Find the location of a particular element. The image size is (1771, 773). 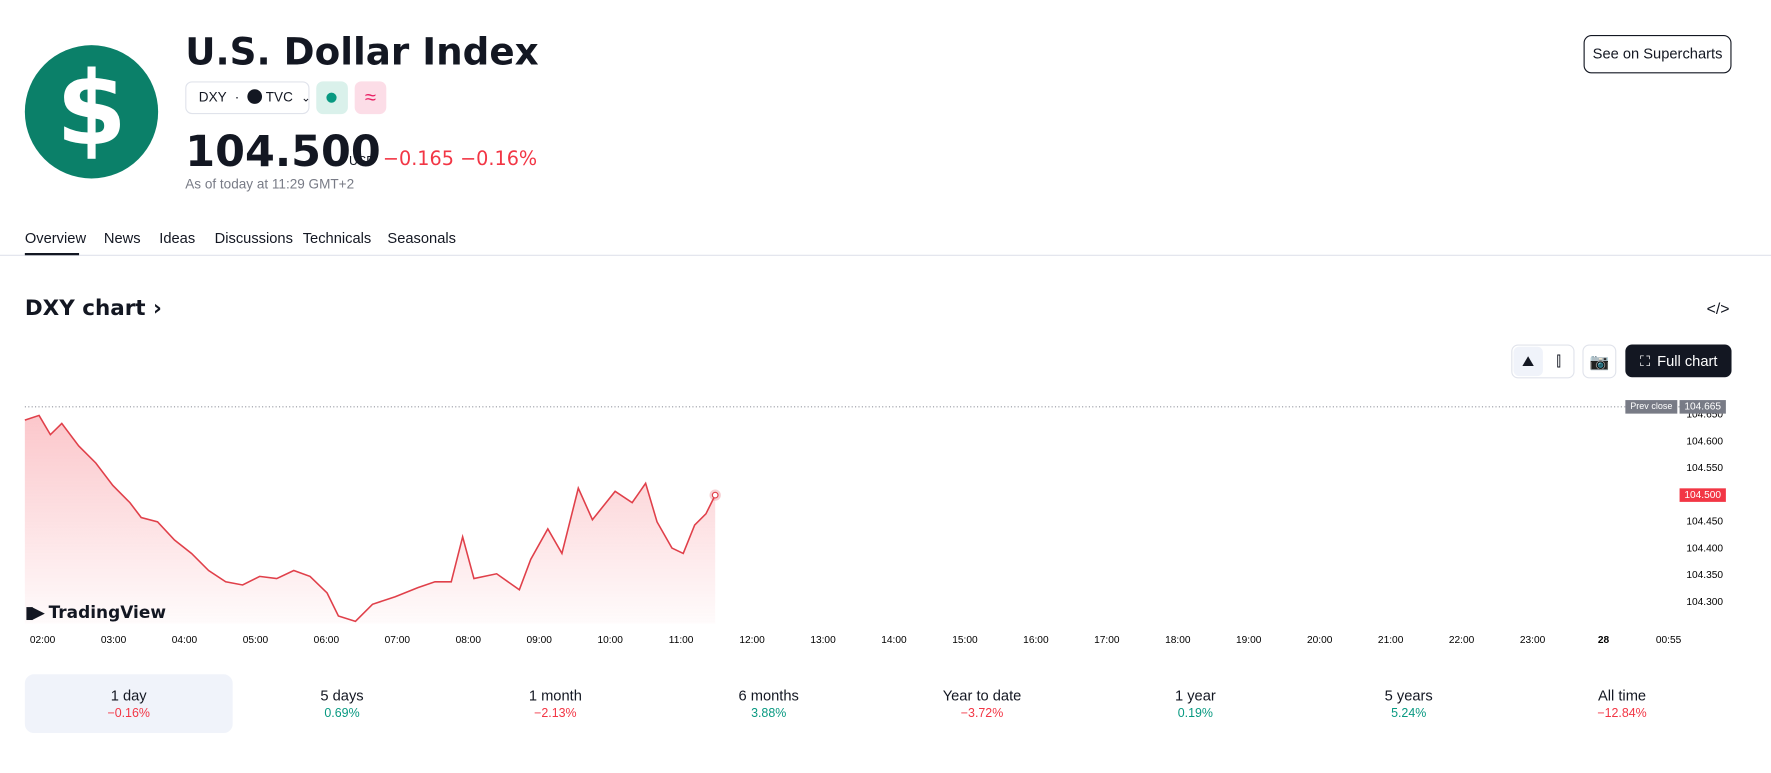

chart-type-switch: ⛰ ⫿ is located at coordinates (1543, 361).